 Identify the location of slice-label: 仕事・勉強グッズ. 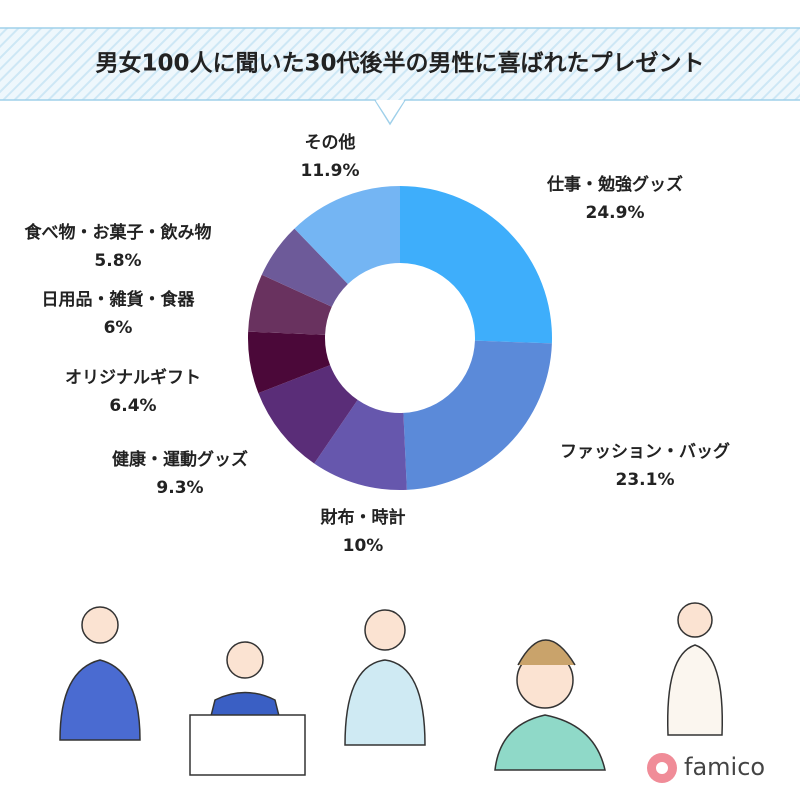
(614, 184).